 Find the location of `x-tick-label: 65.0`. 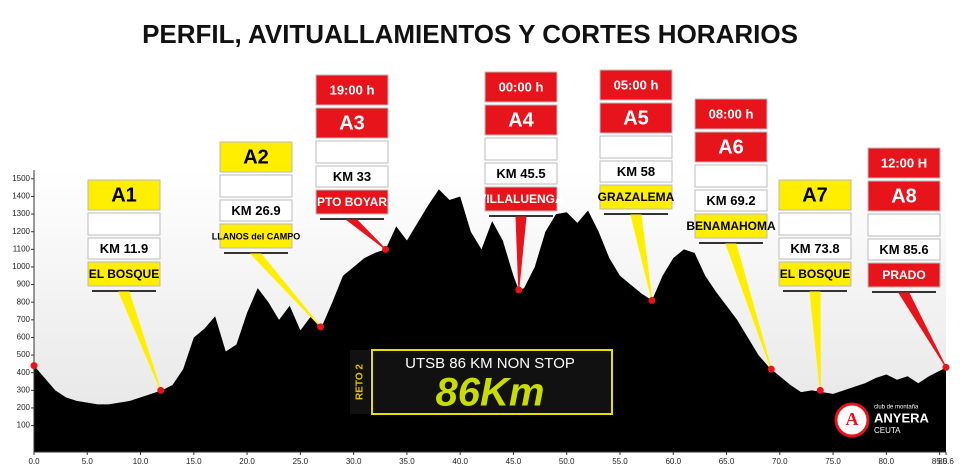

x-tick-label: 65.0 is located at coordinates (727, 461).